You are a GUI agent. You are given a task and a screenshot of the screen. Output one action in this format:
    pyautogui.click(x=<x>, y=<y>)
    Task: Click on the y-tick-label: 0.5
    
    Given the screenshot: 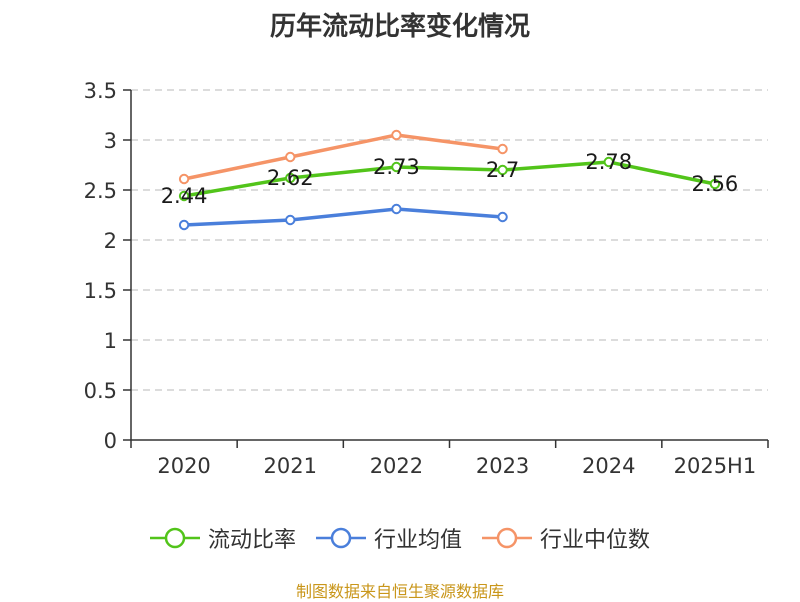 What is the action you would take?
    pyautogui.click(x=100, y=391)
    